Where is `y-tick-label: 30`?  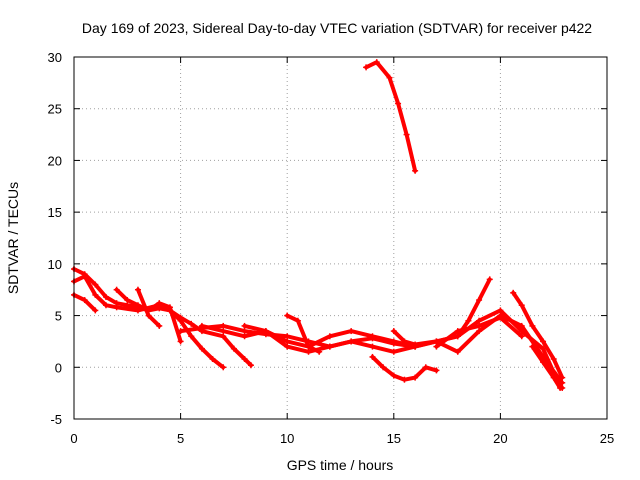 y-tick-label: 30 is located at coordinates (55, 57).